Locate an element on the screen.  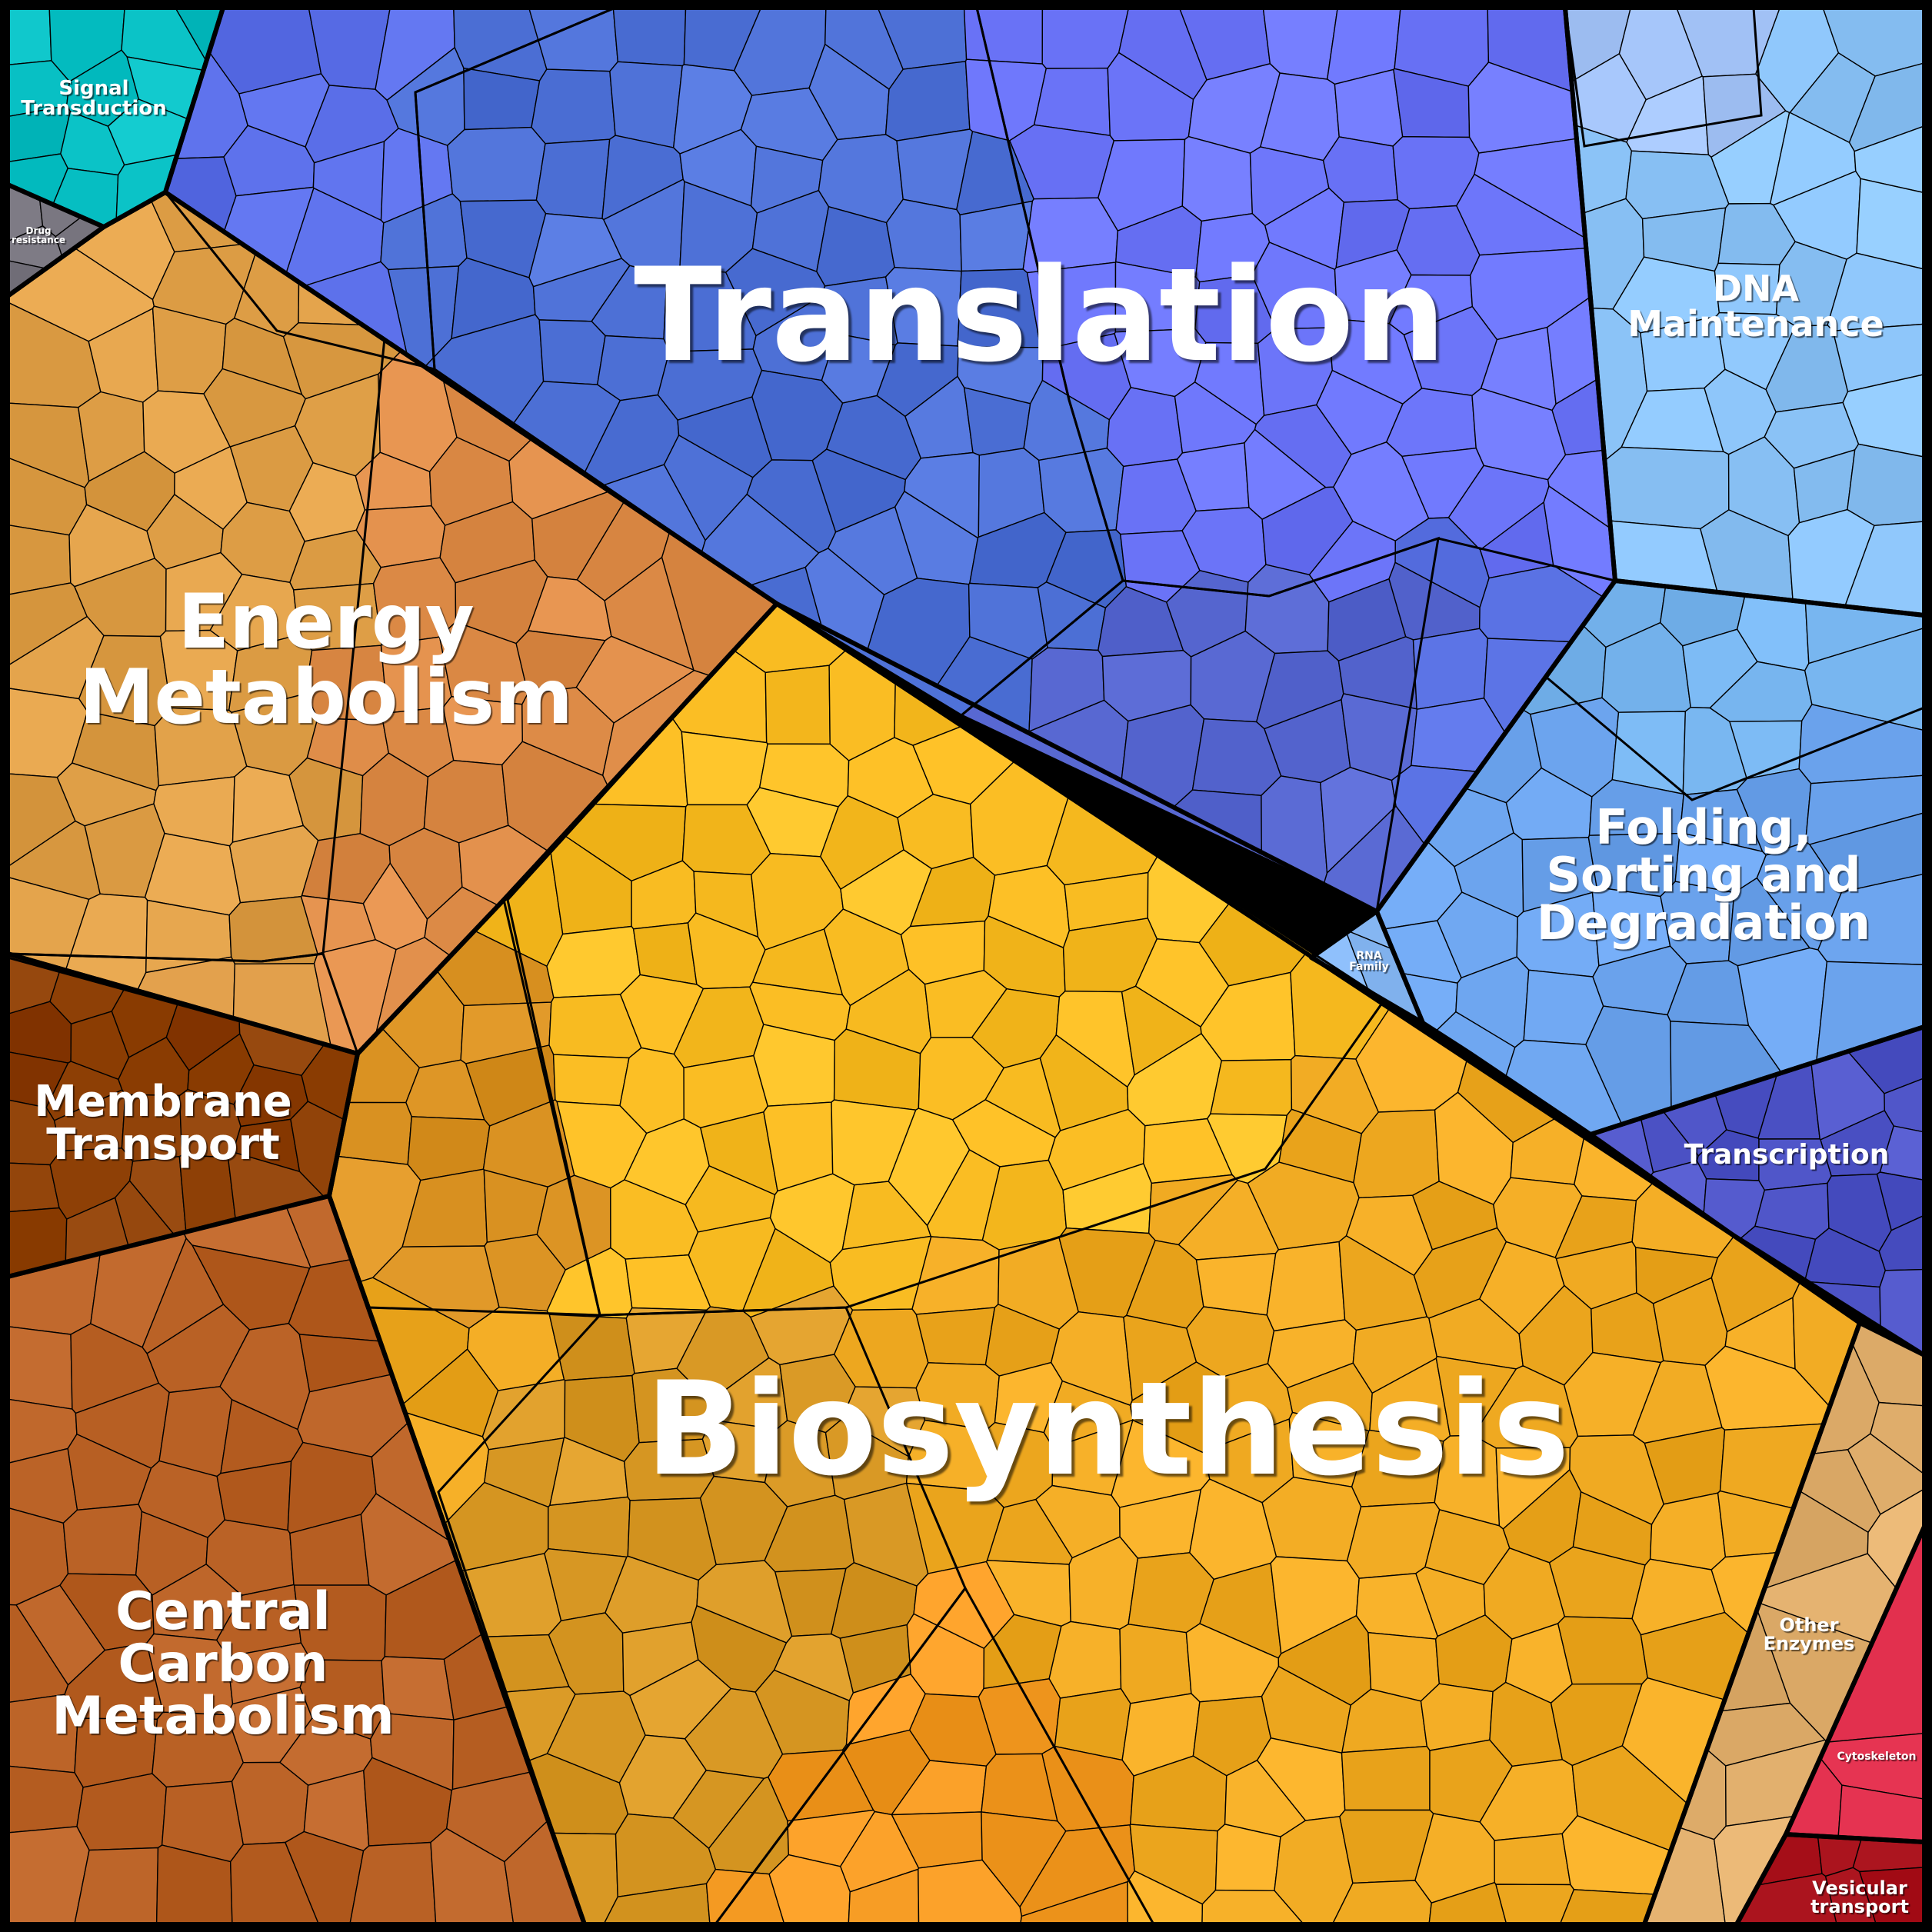
label-signal-transduction: Signal Transduction is located at coordinates (94, 98).